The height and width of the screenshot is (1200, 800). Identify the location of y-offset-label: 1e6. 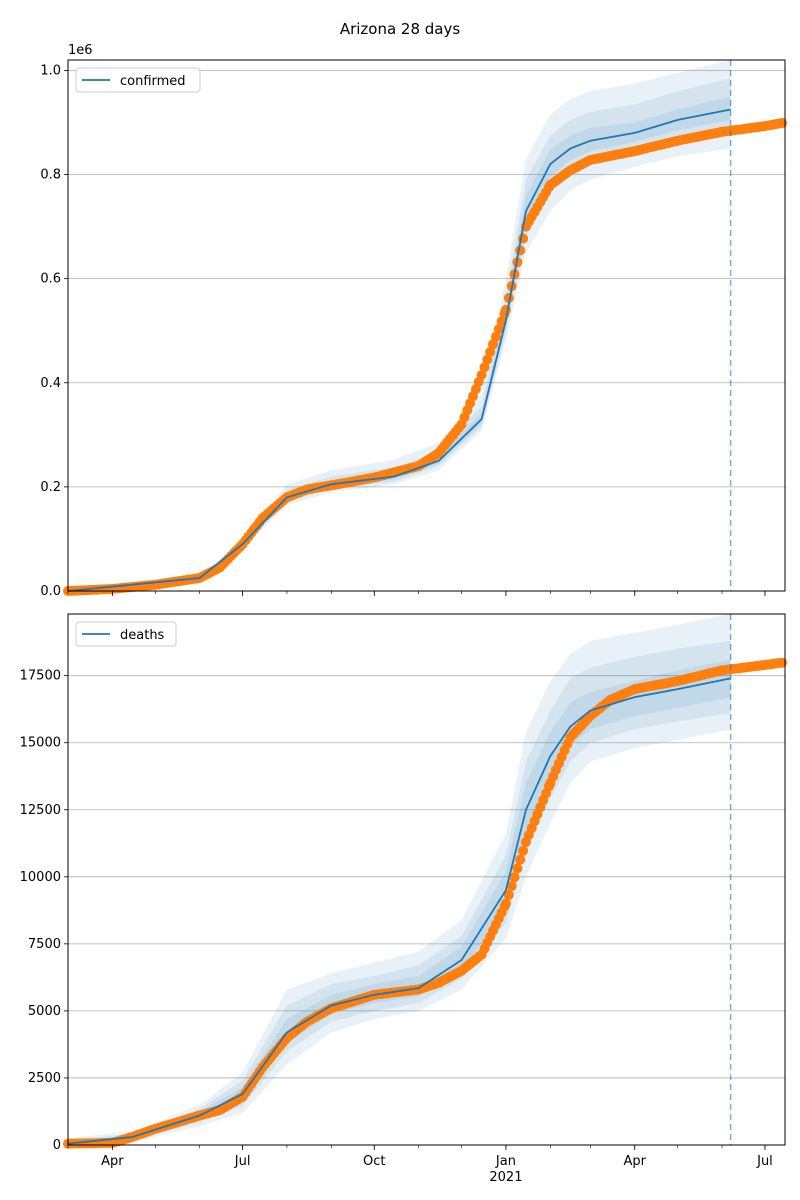
(80, 50).